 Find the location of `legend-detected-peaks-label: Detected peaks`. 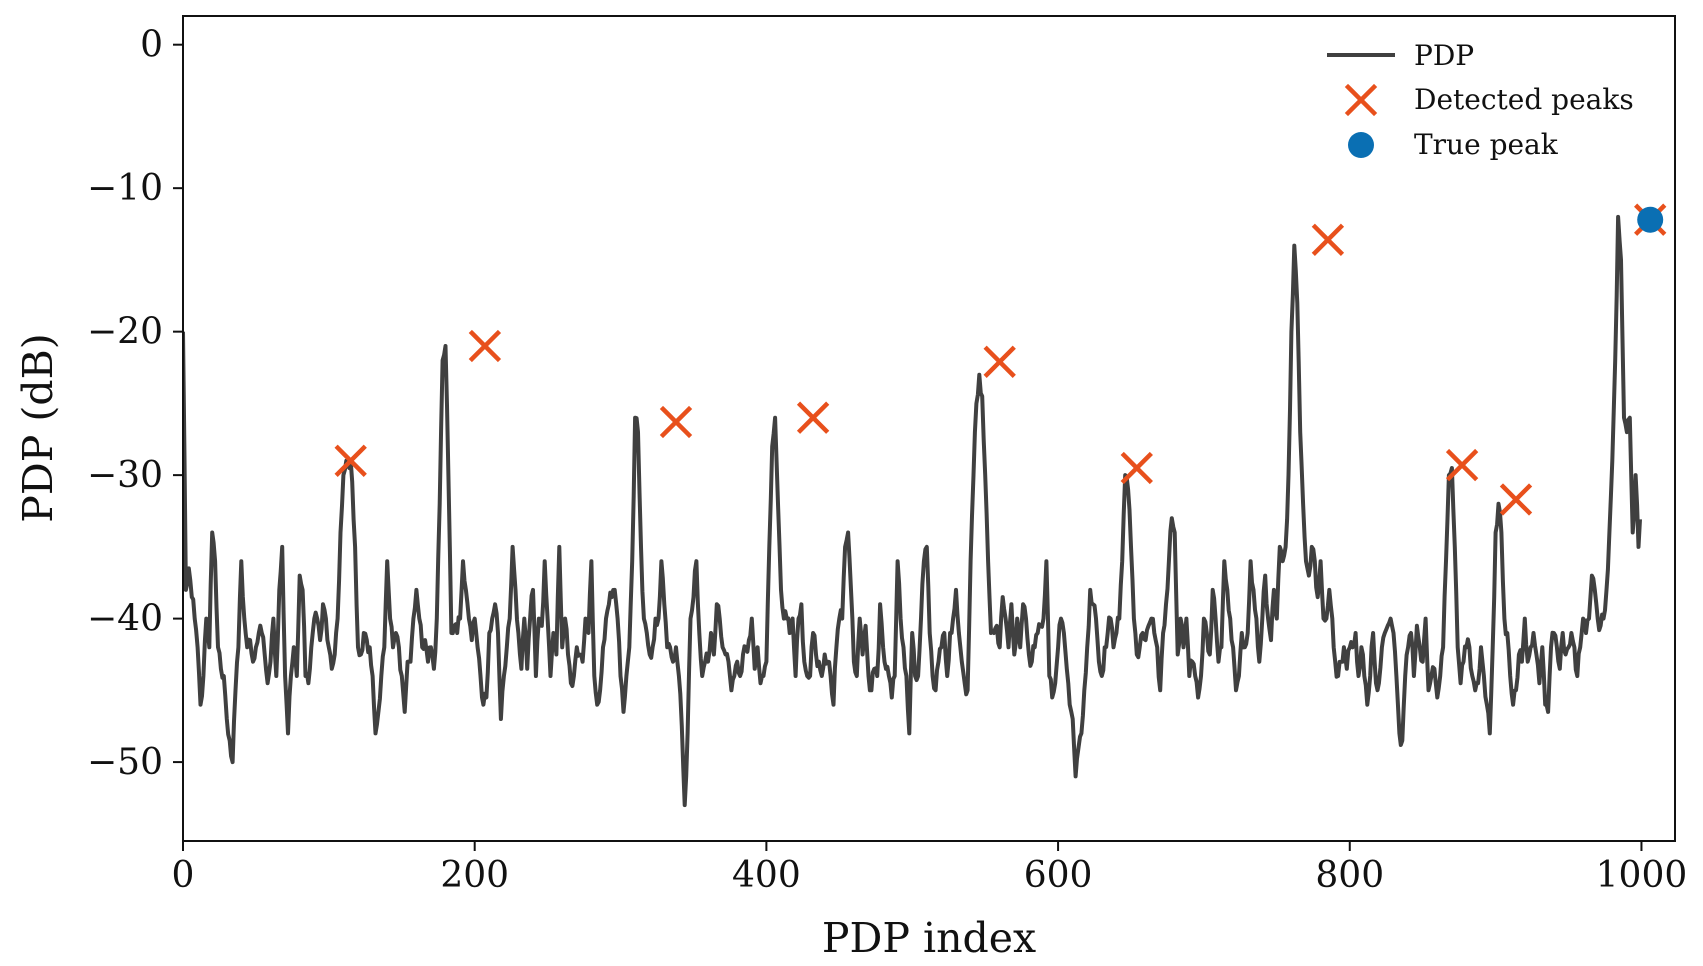

legend-detected-peaks-label: Detected peaks is located at coordinates (1524, 99).